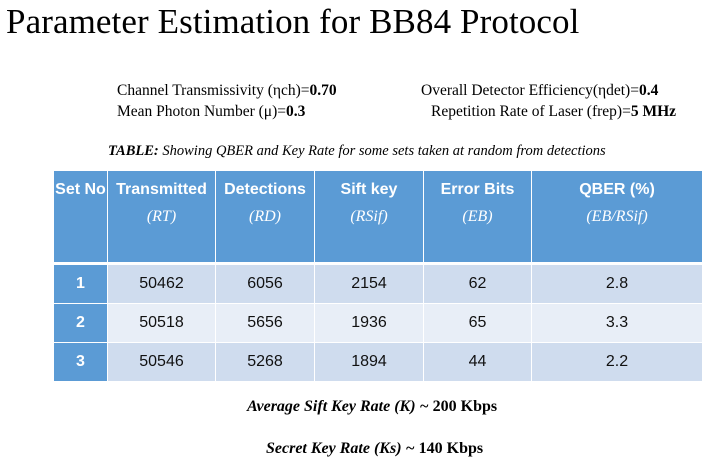 The image size is (726, 471). I want to click on cell-set-no: 2, so click(81, 323).